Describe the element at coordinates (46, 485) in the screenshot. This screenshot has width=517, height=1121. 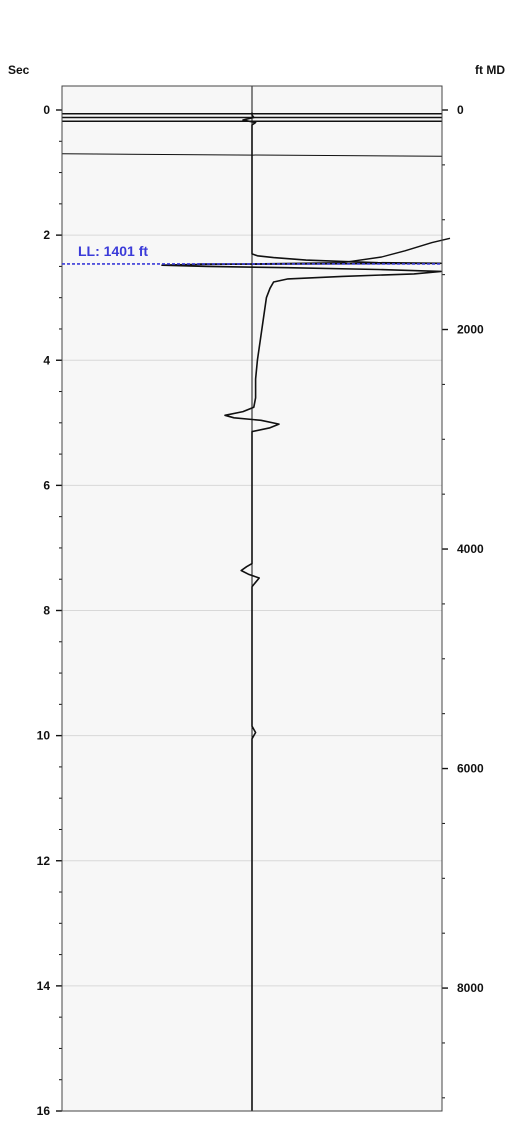
I see `left-tick-label-6: 6` at that location.